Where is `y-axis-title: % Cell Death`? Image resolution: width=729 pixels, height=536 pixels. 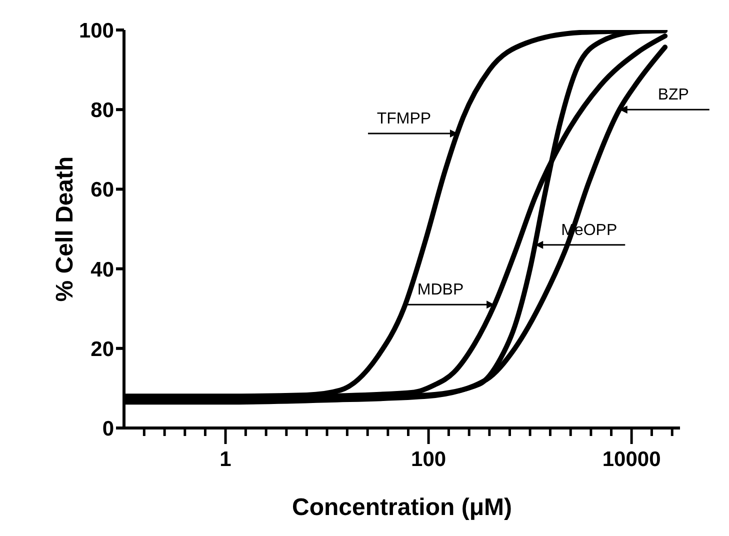
y-axis-title: % Cell Death is located at coordinates (65, 229).